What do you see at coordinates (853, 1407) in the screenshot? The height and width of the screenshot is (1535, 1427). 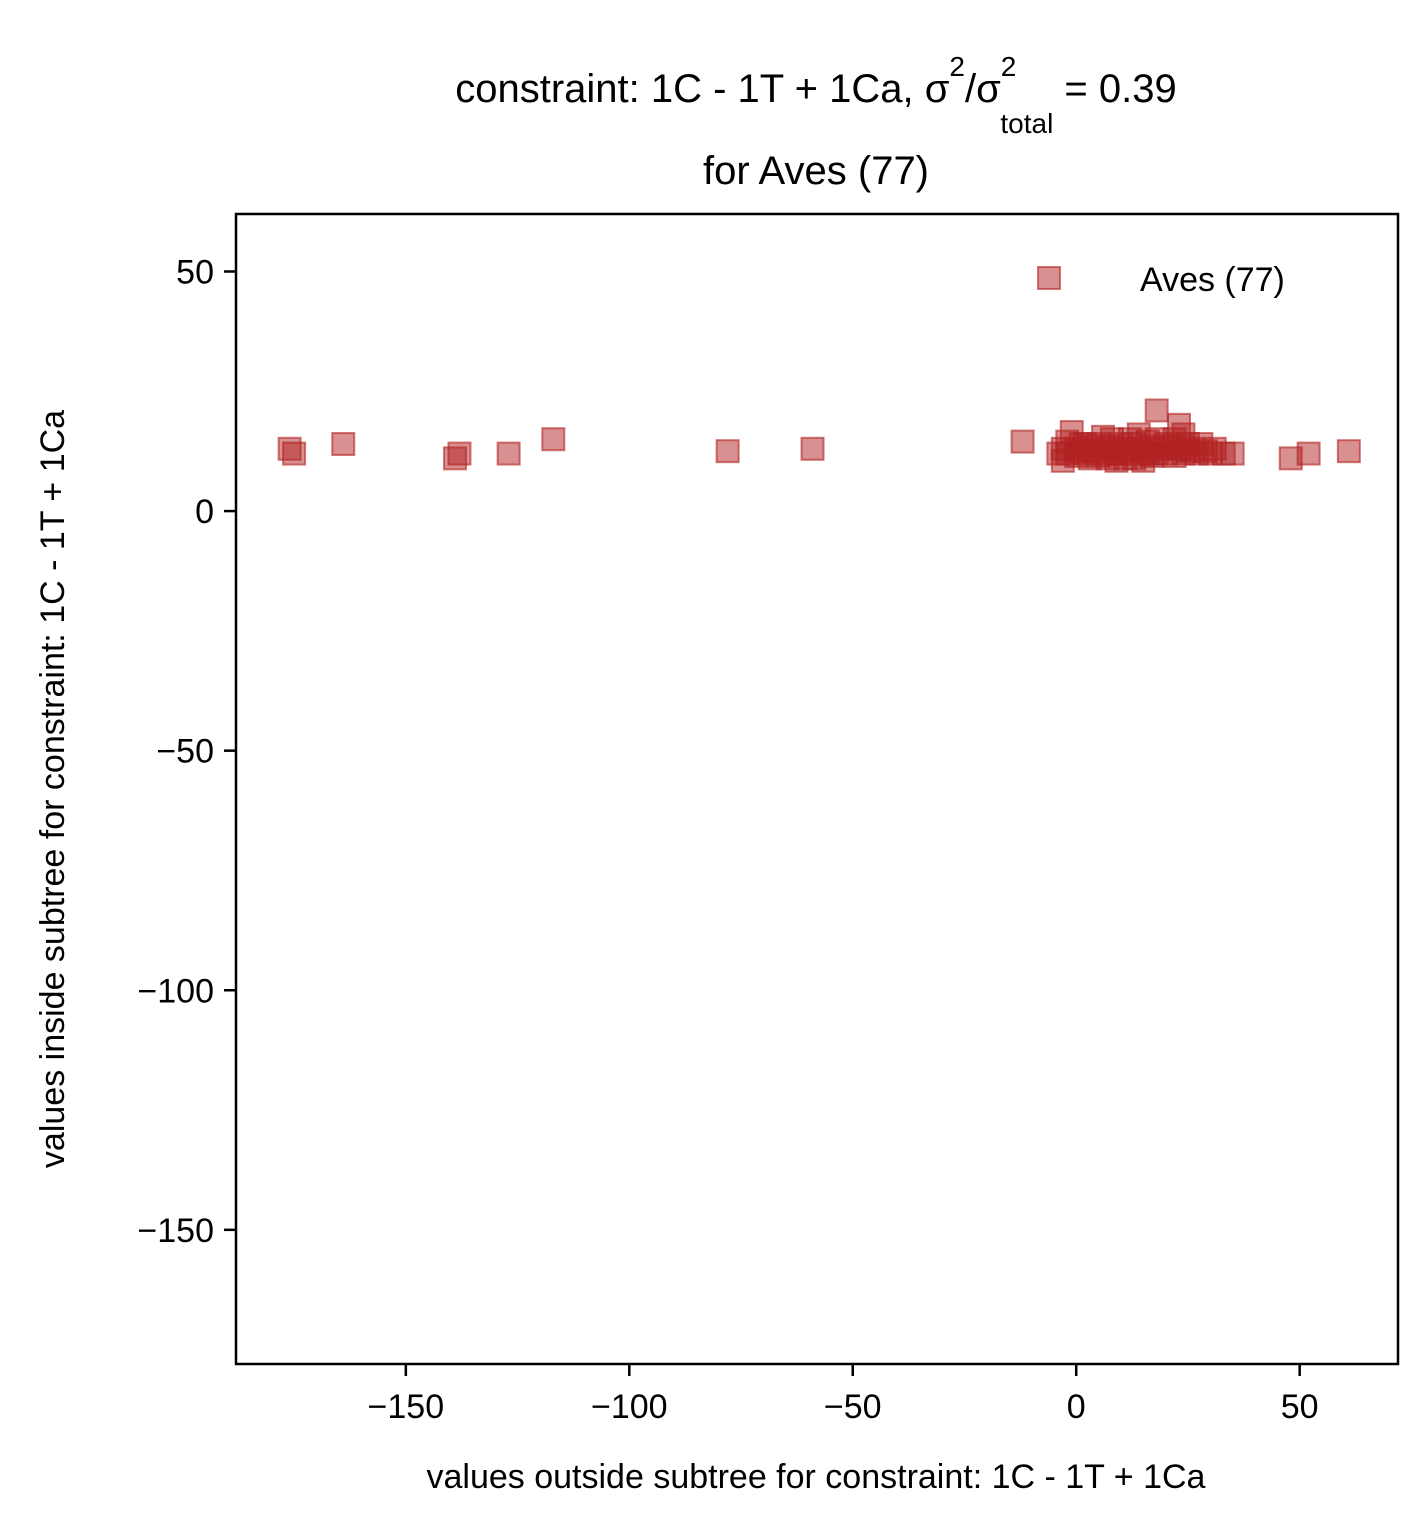 I see `x-tick-label: −50` at bounding box center [853, 1407].